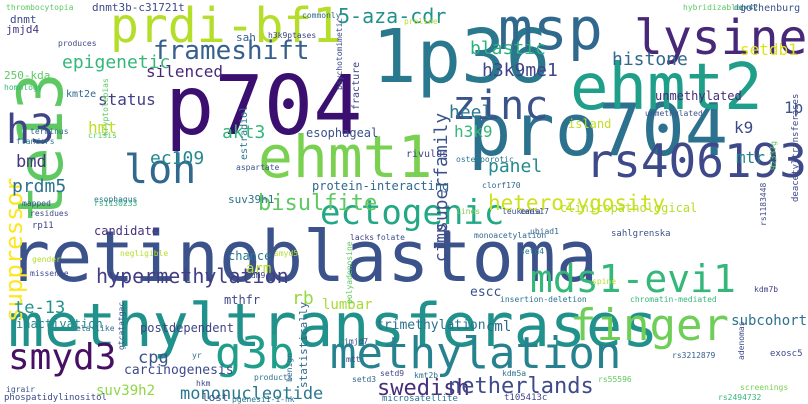  Describe the element at coordinates (347, 305) in the screenshot. I see `word: lumbar` at that location.